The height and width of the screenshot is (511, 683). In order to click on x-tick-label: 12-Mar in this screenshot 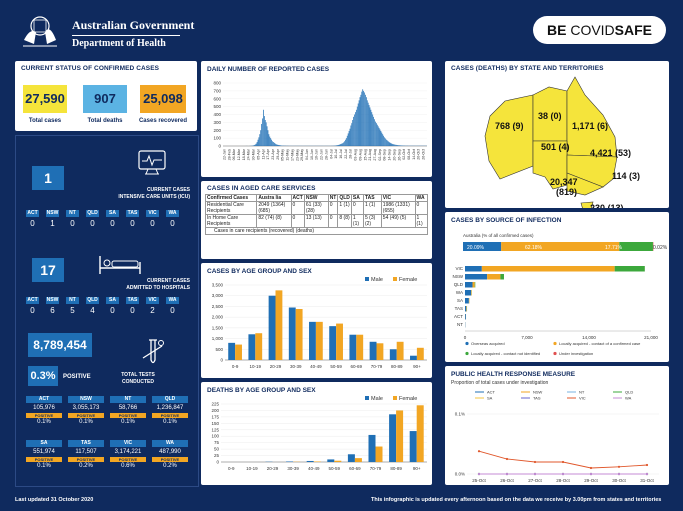, I will do `click(239, 154)`.